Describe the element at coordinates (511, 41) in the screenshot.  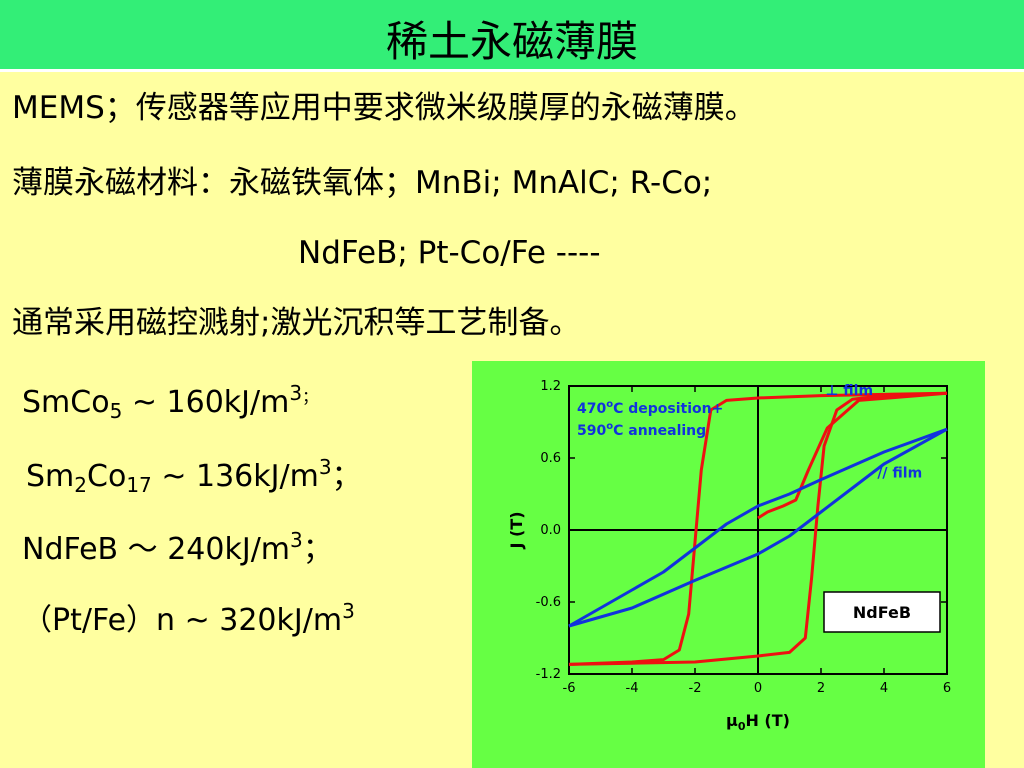
I see `slide-title: 稀土永磁薄膜` at that location.